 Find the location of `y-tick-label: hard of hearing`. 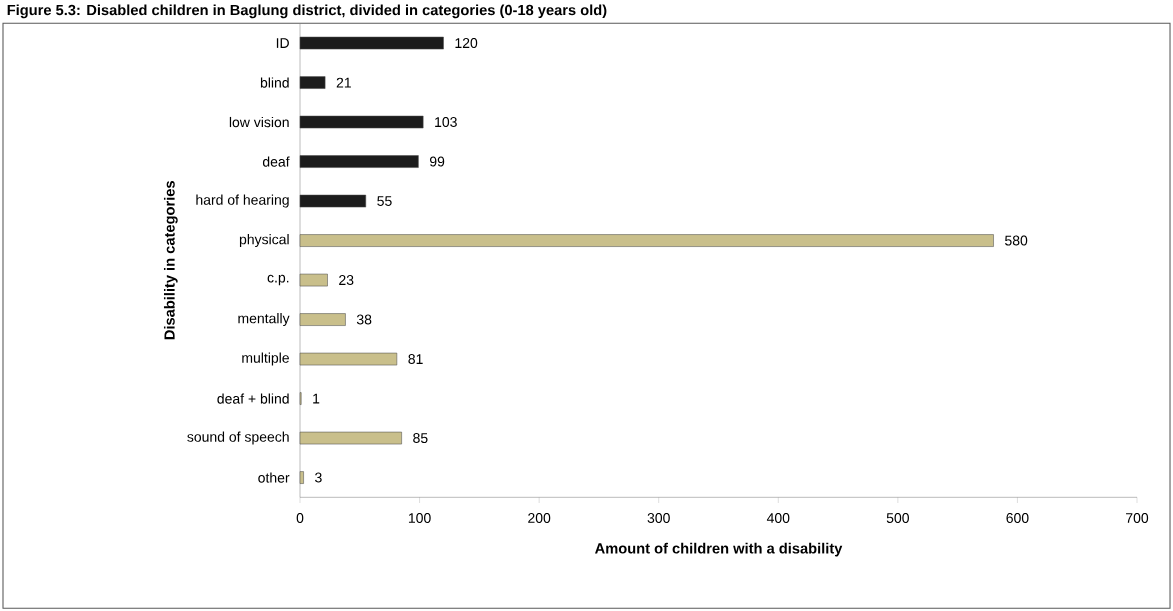

y-tick-label: hard of hearing is located at coordinates (242, 201).